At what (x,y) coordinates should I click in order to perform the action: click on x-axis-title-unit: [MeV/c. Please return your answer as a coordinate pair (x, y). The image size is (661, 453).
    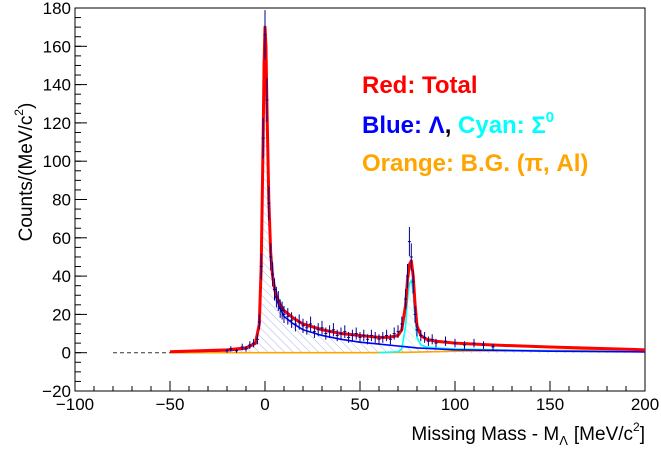
    Looking at the image, I should click on (603, 434).